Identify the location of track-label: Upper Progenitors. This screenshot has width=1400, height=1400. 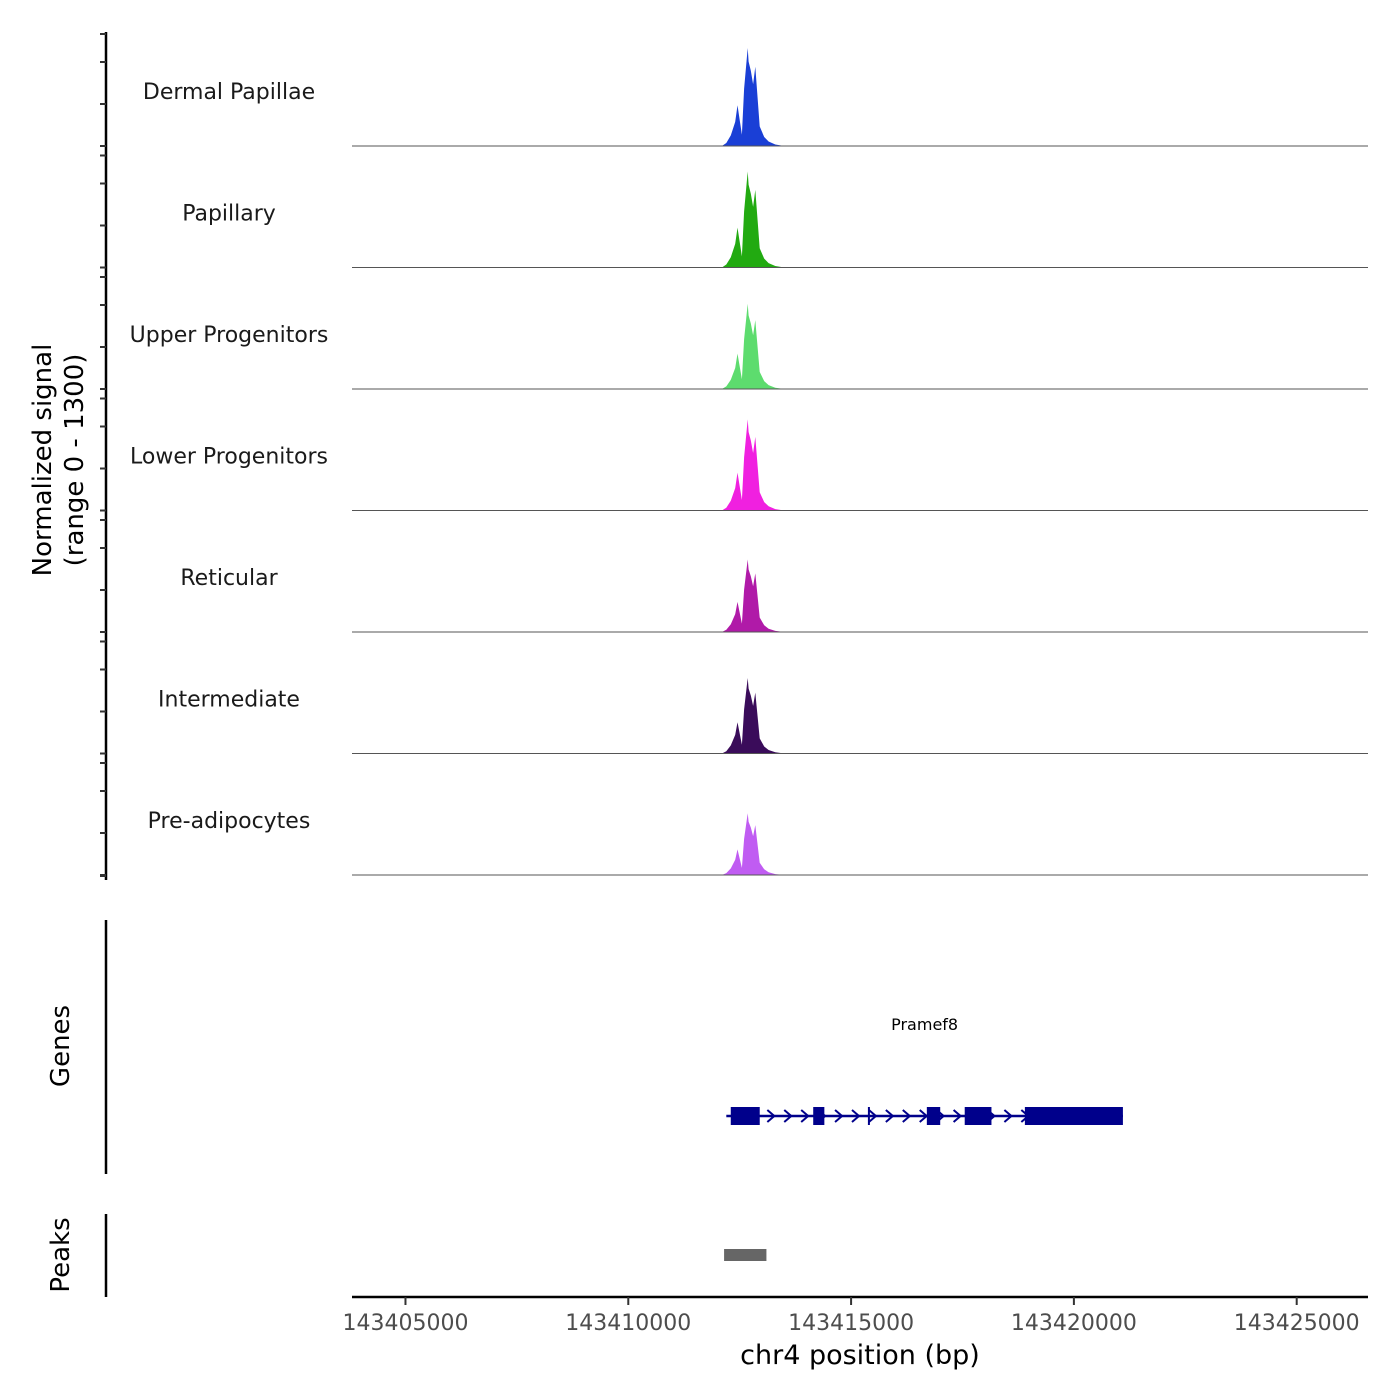
(229, 335).